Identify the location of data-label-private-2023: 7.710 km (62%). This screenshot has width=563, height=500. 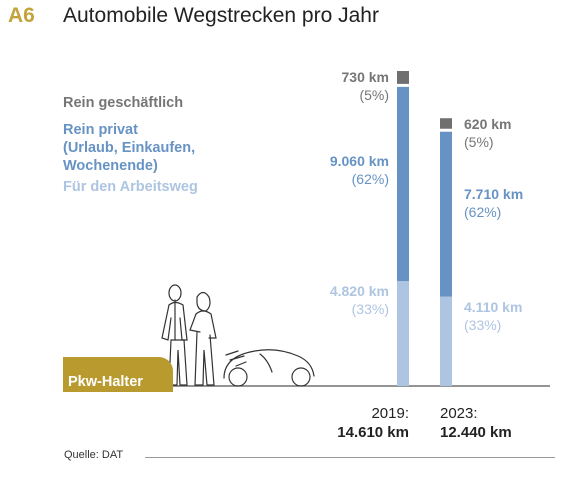
(493, 203).